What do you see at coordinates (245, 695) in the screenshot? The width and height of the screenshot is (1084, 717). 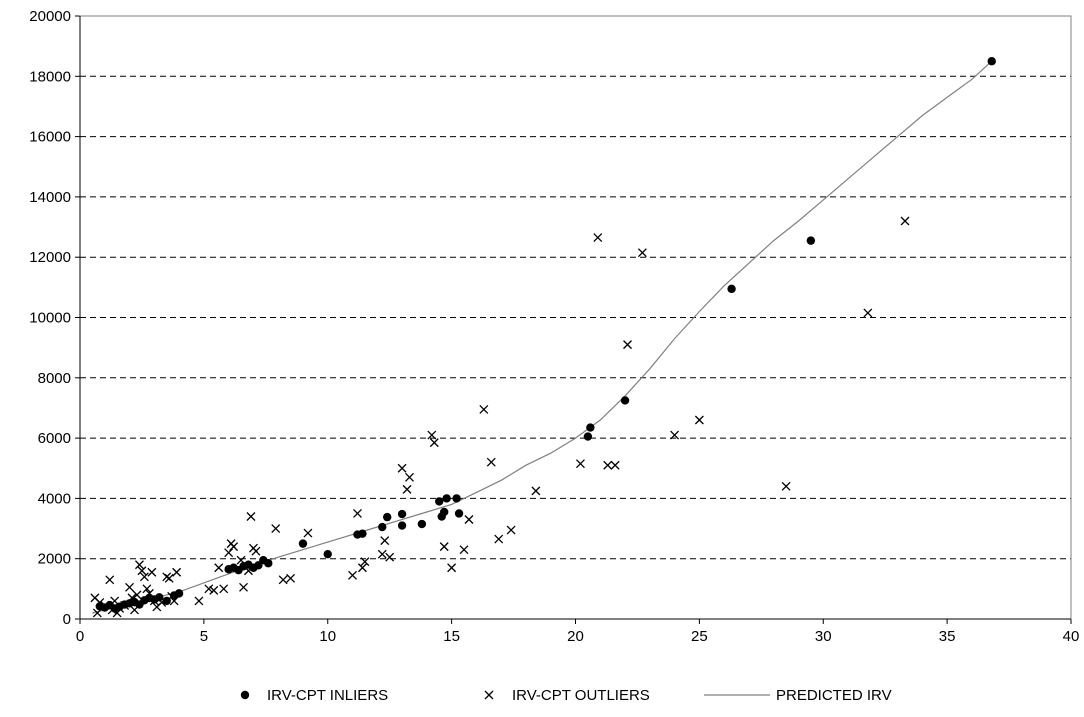 I see `legend-inlier-marker` at bounding box center [245, 695].